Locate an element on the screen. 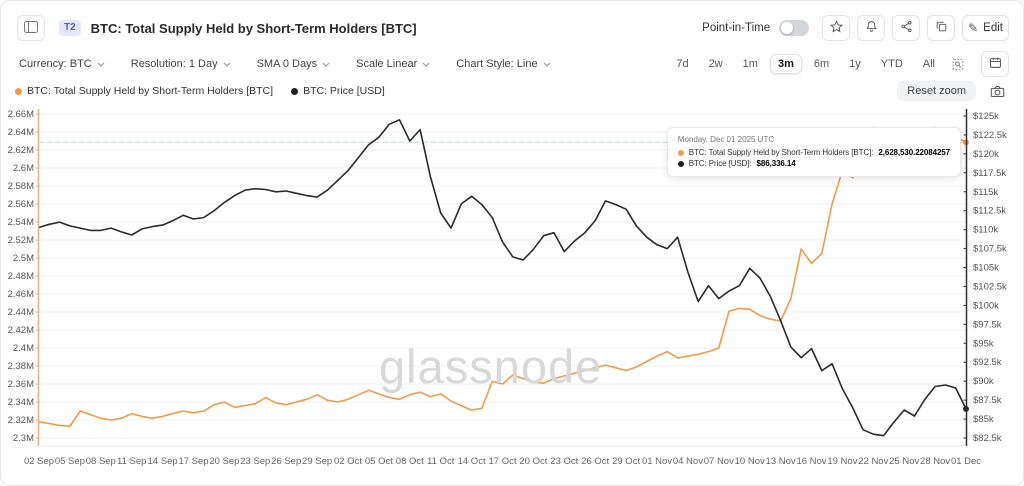  toggle-knob is located at coordinates (787, 28).